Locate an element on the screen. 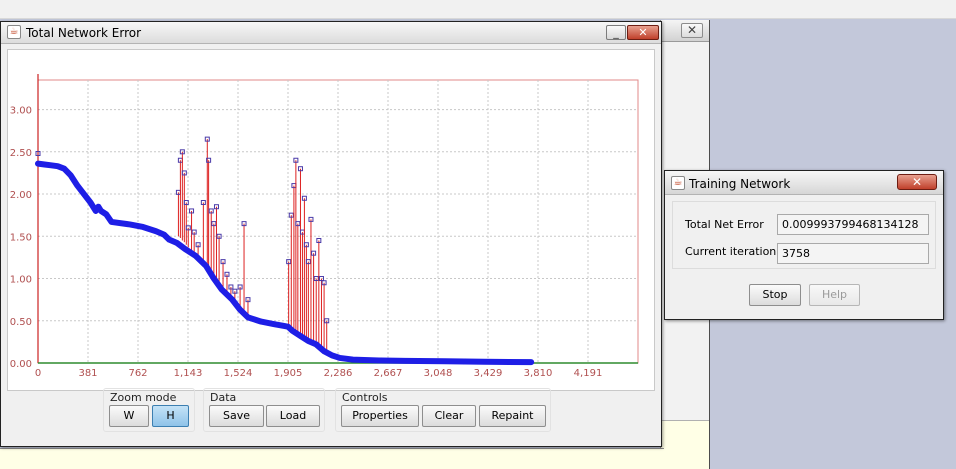 This screenshot has height=469, width=956. data-group-label: Data is located at coordinates (223, 397).